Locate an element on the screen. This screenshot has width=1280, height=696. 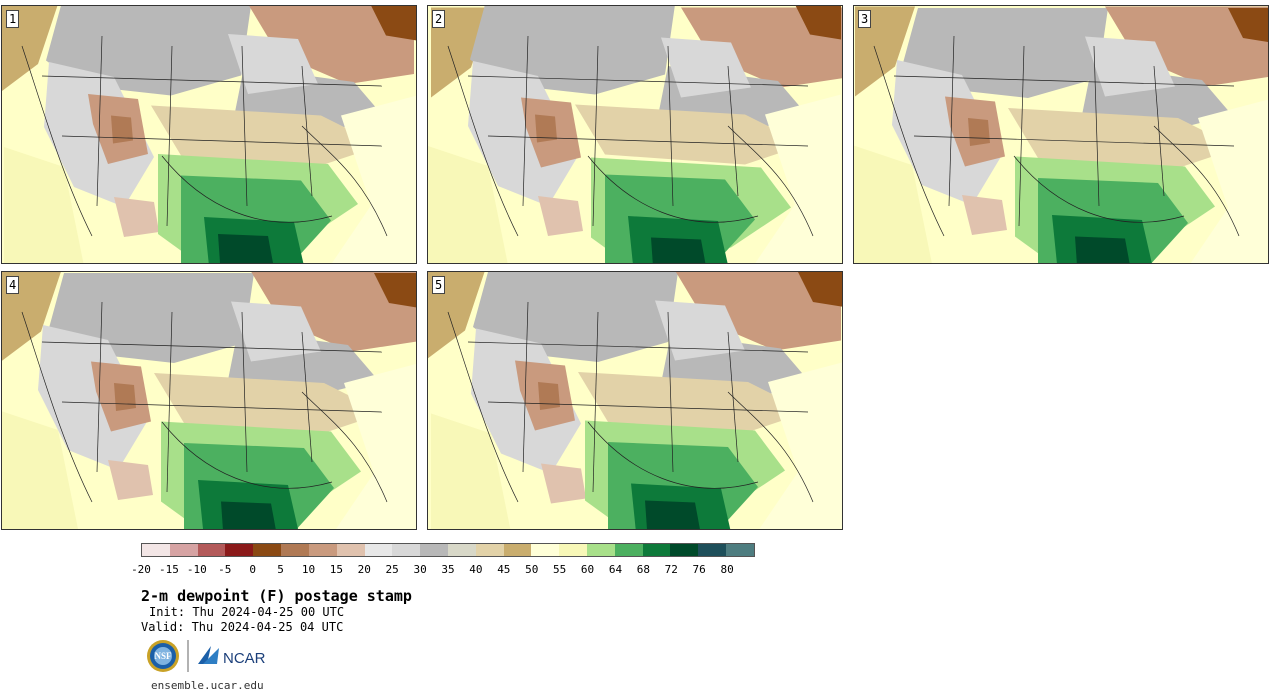
colorbar-tick-label: 50 is located at coordinates (532, 569).